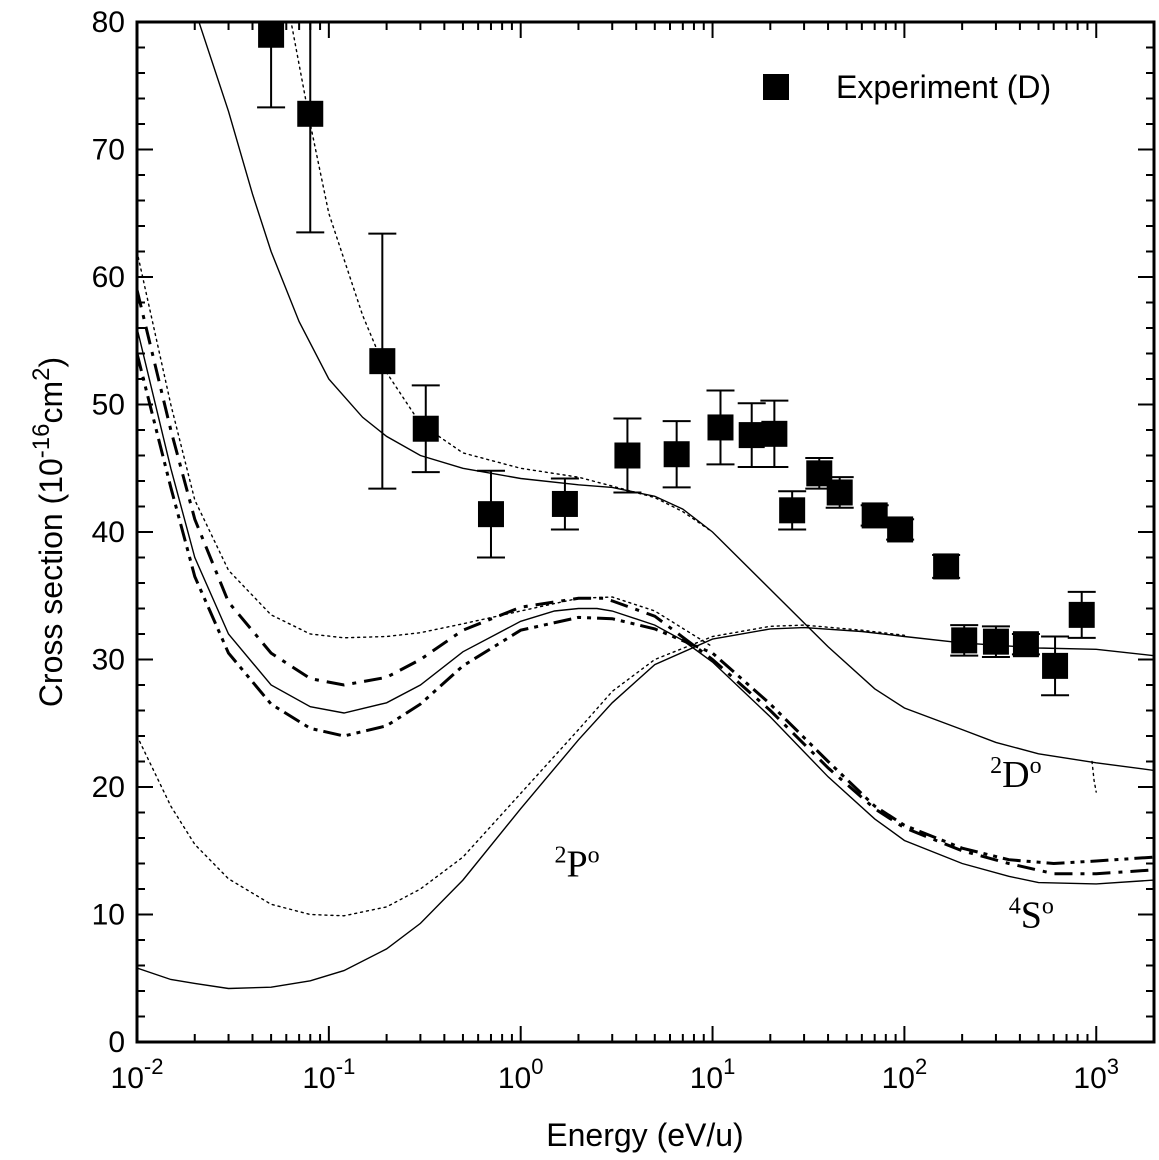 The width and height of the screenshot is (1159, 1160). What do you see at coordinates (615, 1074) in the screenshot?
I see `x-tick-labels: 10⁻² 10⁻¹ 10⁰ 10¹ 10² 10³` at bounding box center [615, 1074].